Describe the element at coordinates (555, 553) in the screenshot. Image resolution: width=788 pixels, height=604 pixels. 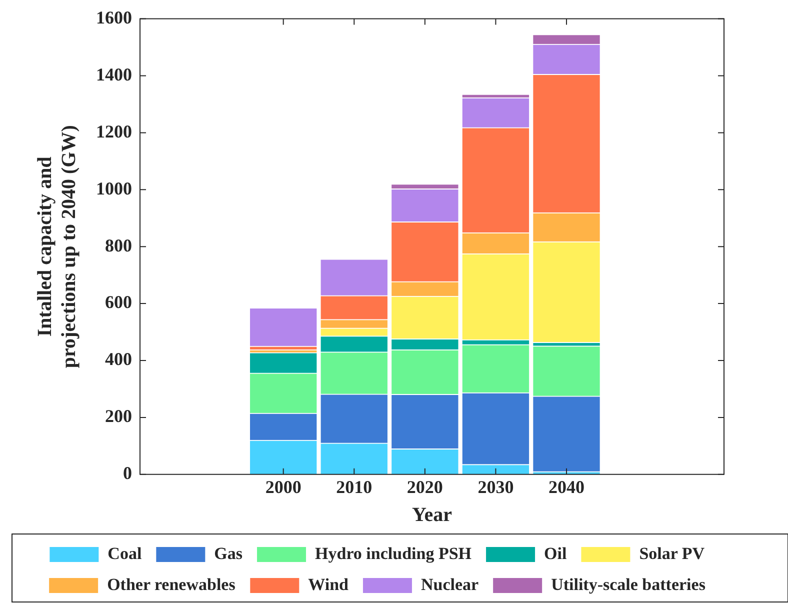
I see `legend-label: Oil` at that location.